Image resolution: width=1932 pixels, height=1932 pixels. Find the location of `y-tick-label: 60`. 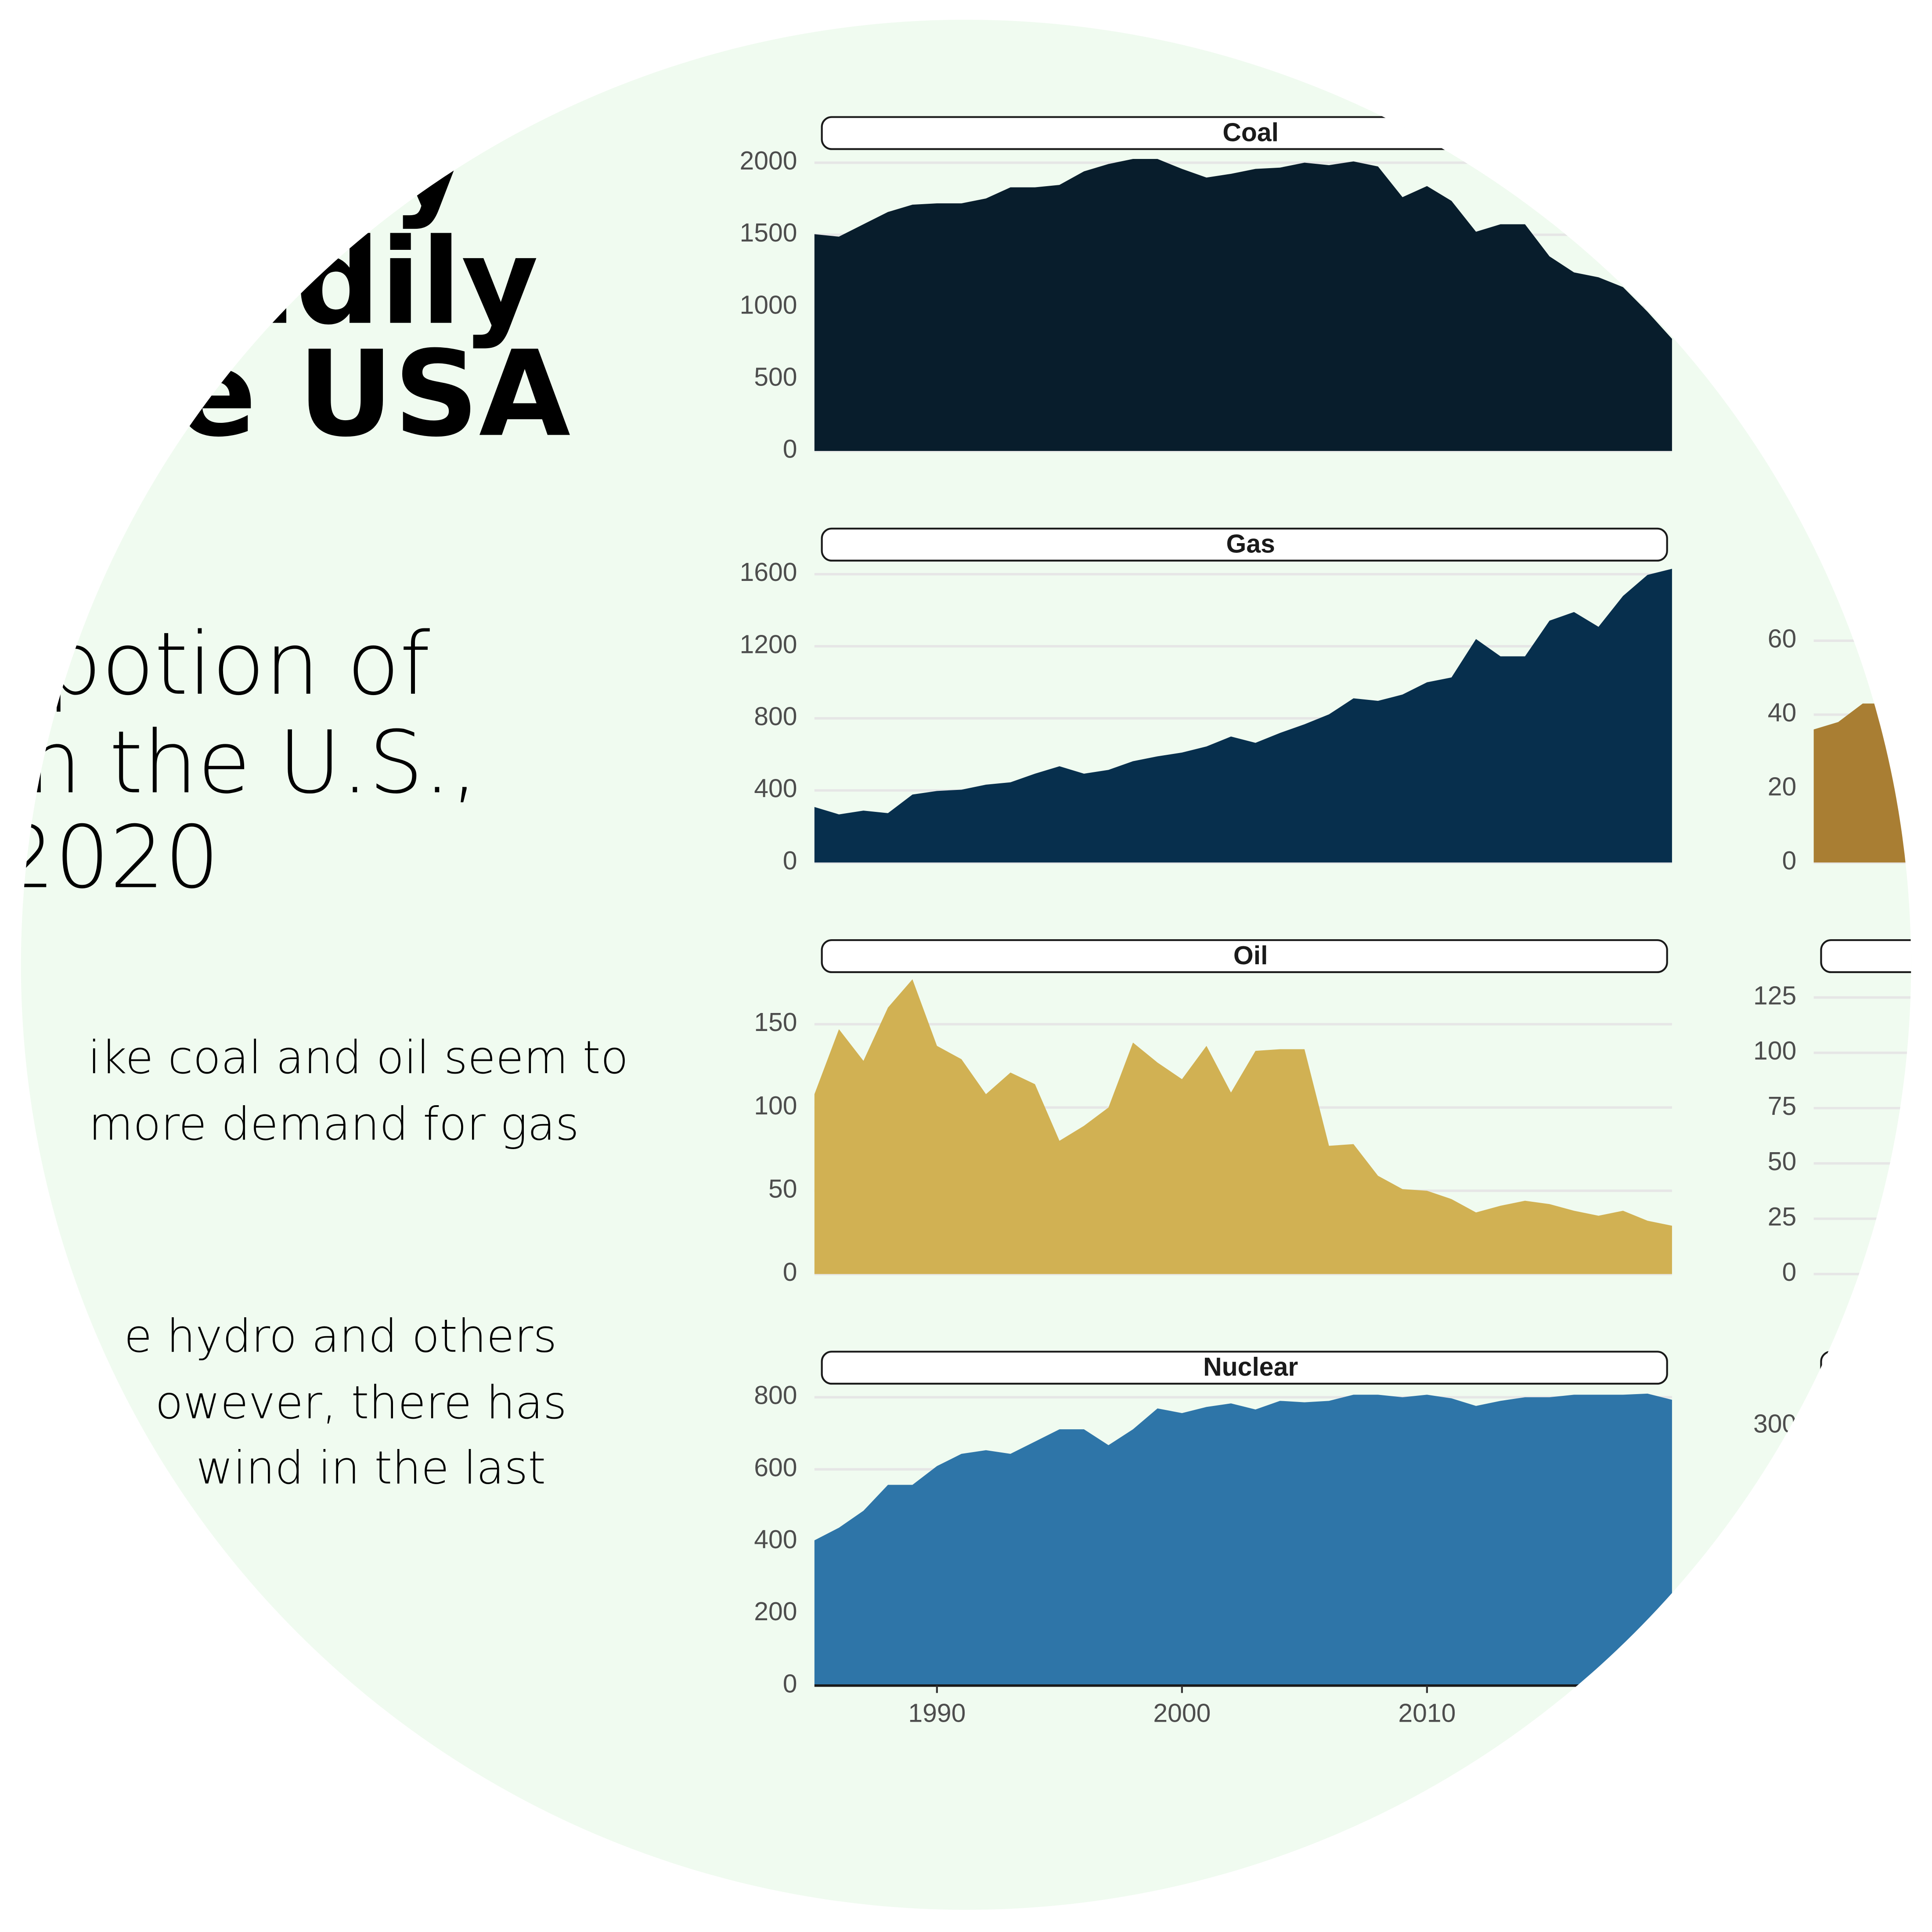

y-tick-label: 60 is located at coordinates (1782, 639).